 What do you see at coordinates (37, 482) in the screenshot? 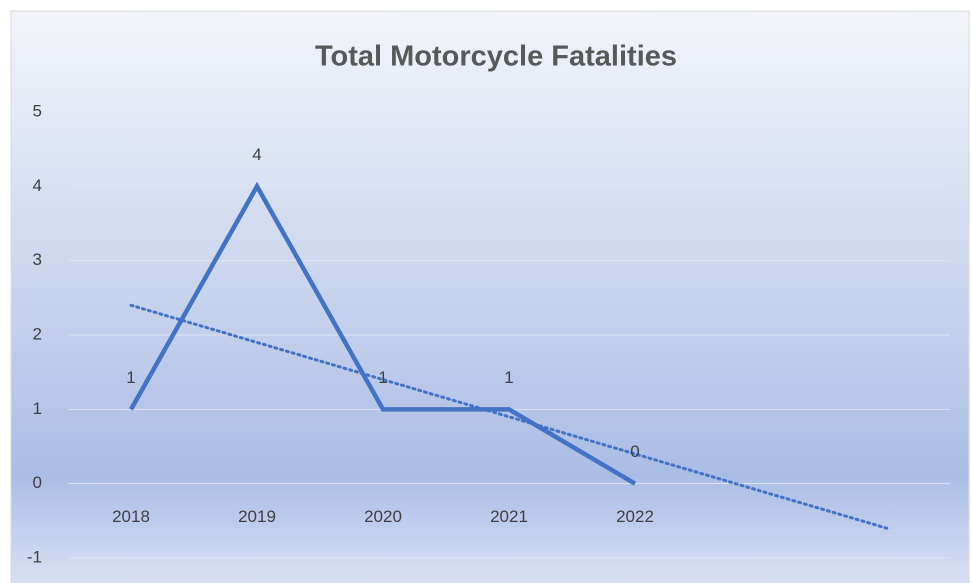
I see `y-tick-label: 0` at bounding box center [37, 482].